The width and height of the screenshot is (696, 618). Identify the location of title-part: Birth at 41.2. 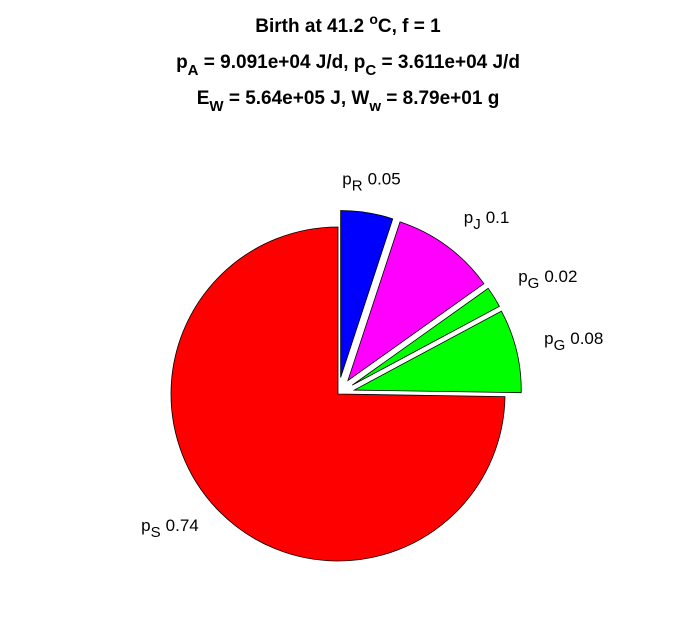
(312, 26).